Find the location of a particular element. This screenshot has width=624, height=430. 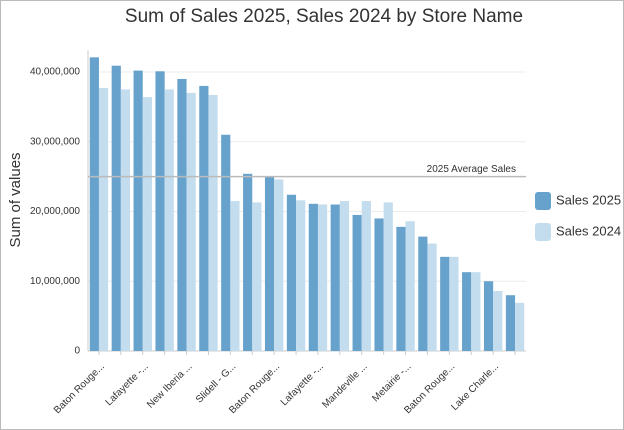

y-axis-label: Sum of values is located at coordinates (15, 199).